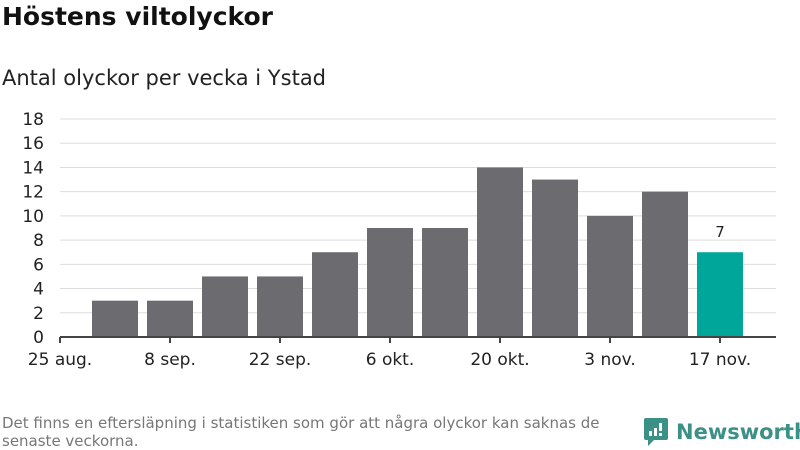  Describe the element at coordinates (390, 360) in the screenshot. I see `x-tick-label: 6 okt.` at that location.